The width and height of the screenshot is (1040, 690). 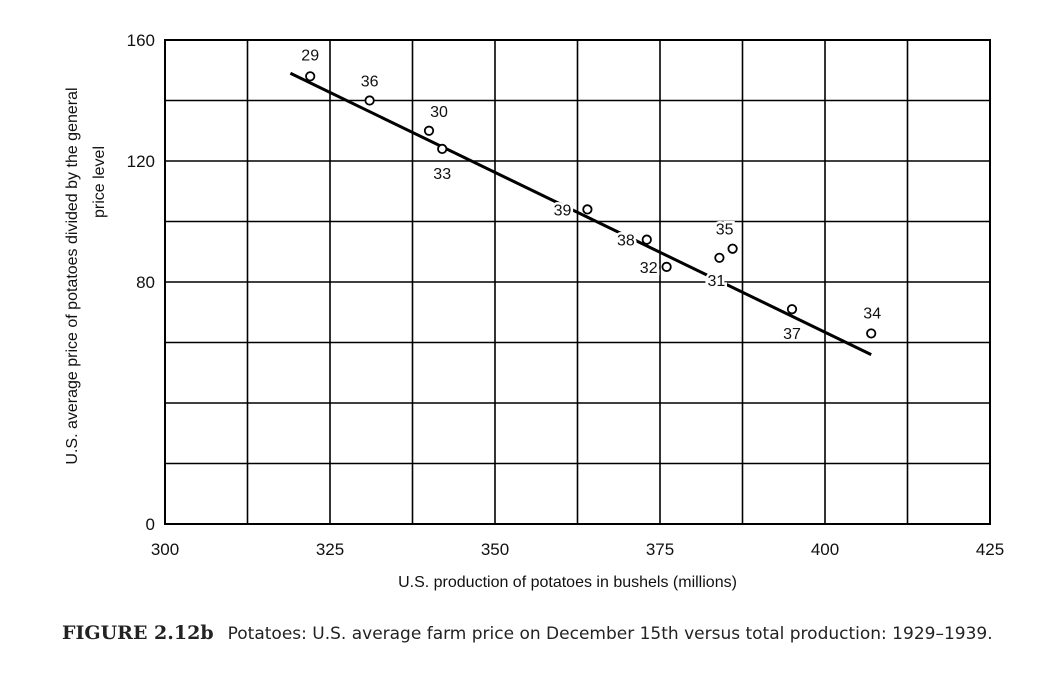 I want to click on data-point-label: 30, so click(x=439, y=112).